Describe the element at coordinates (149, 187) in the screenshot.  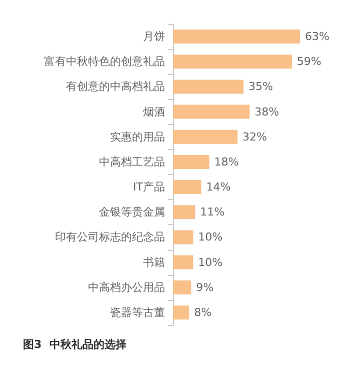
I see `y-tick-label: IT产品` at that location.